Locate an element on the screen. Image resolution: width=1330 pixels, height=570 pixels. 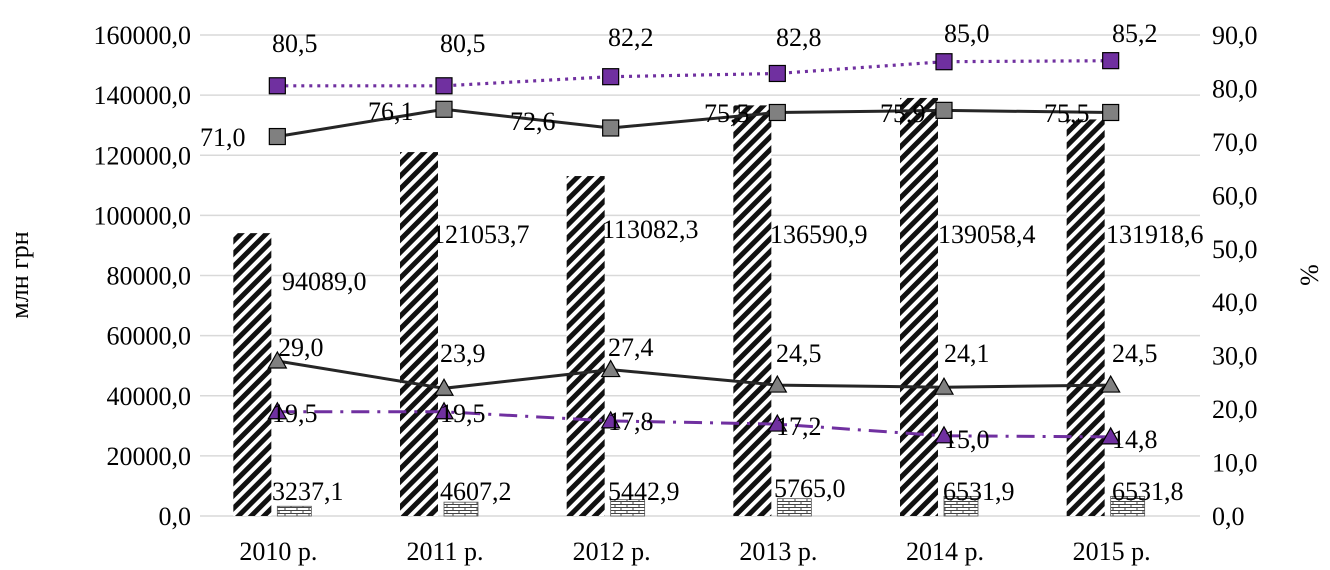
y-right-tick-label: 60,0 is located at coordinates (1235, 195).